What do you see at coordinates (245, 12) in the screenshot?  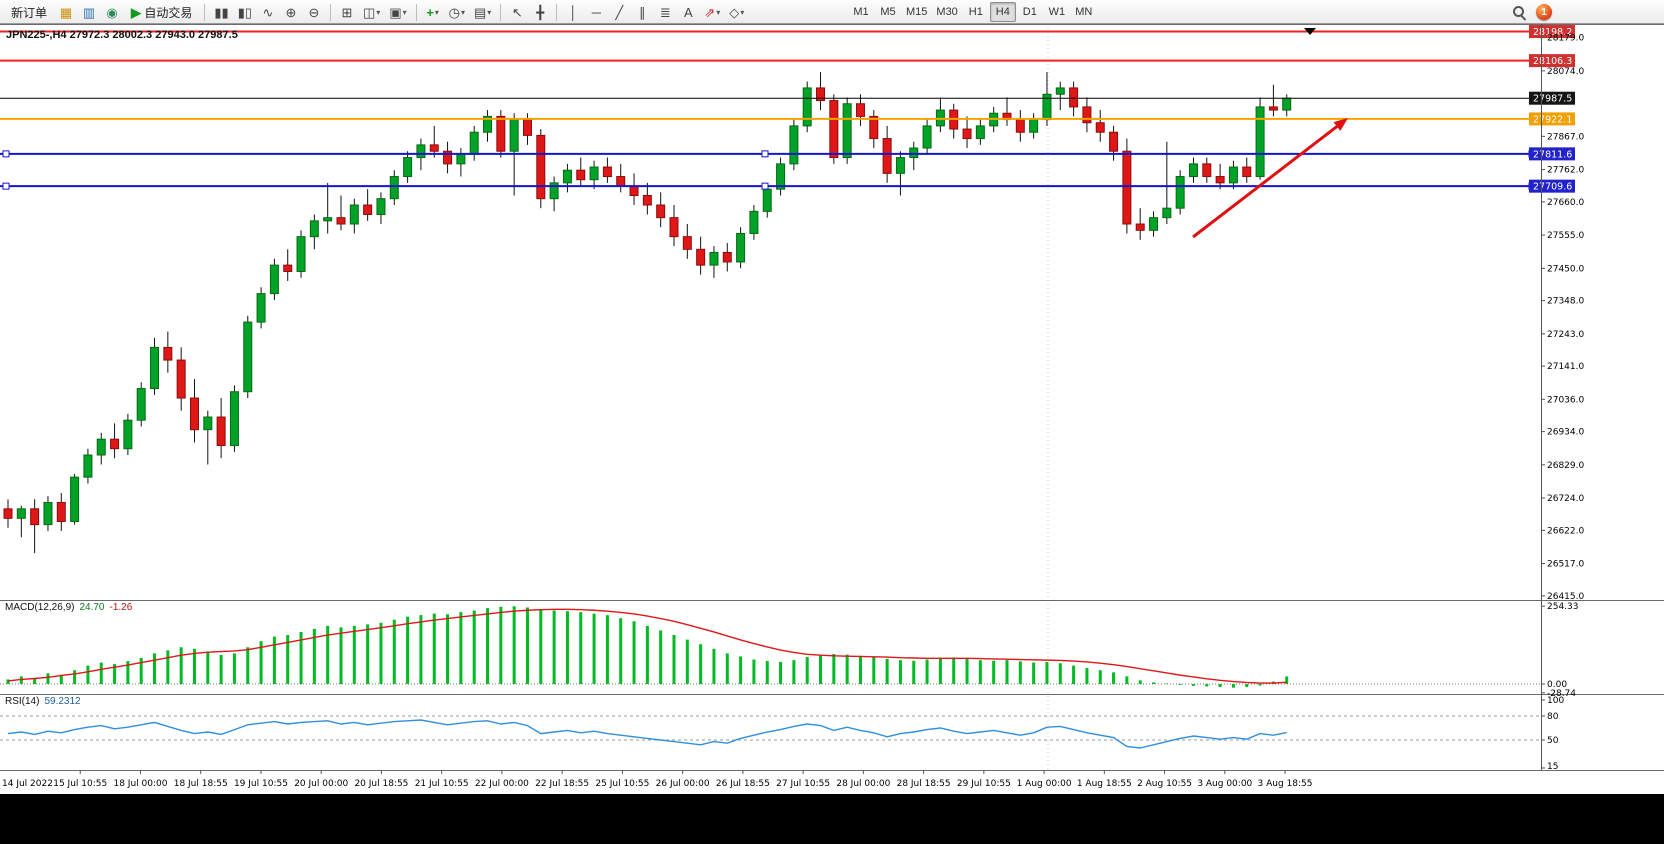 I see `candlestick-button: ▮▯` at bounding box center [245, 12].